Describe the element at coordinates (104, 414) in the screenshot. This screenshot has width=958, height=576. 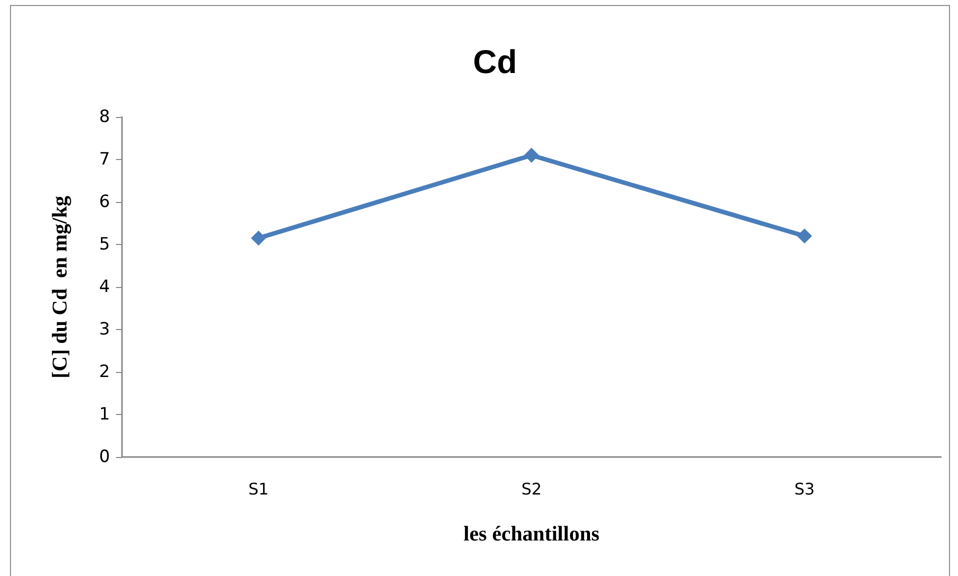
I see `y-tick-label: 1` at that location.